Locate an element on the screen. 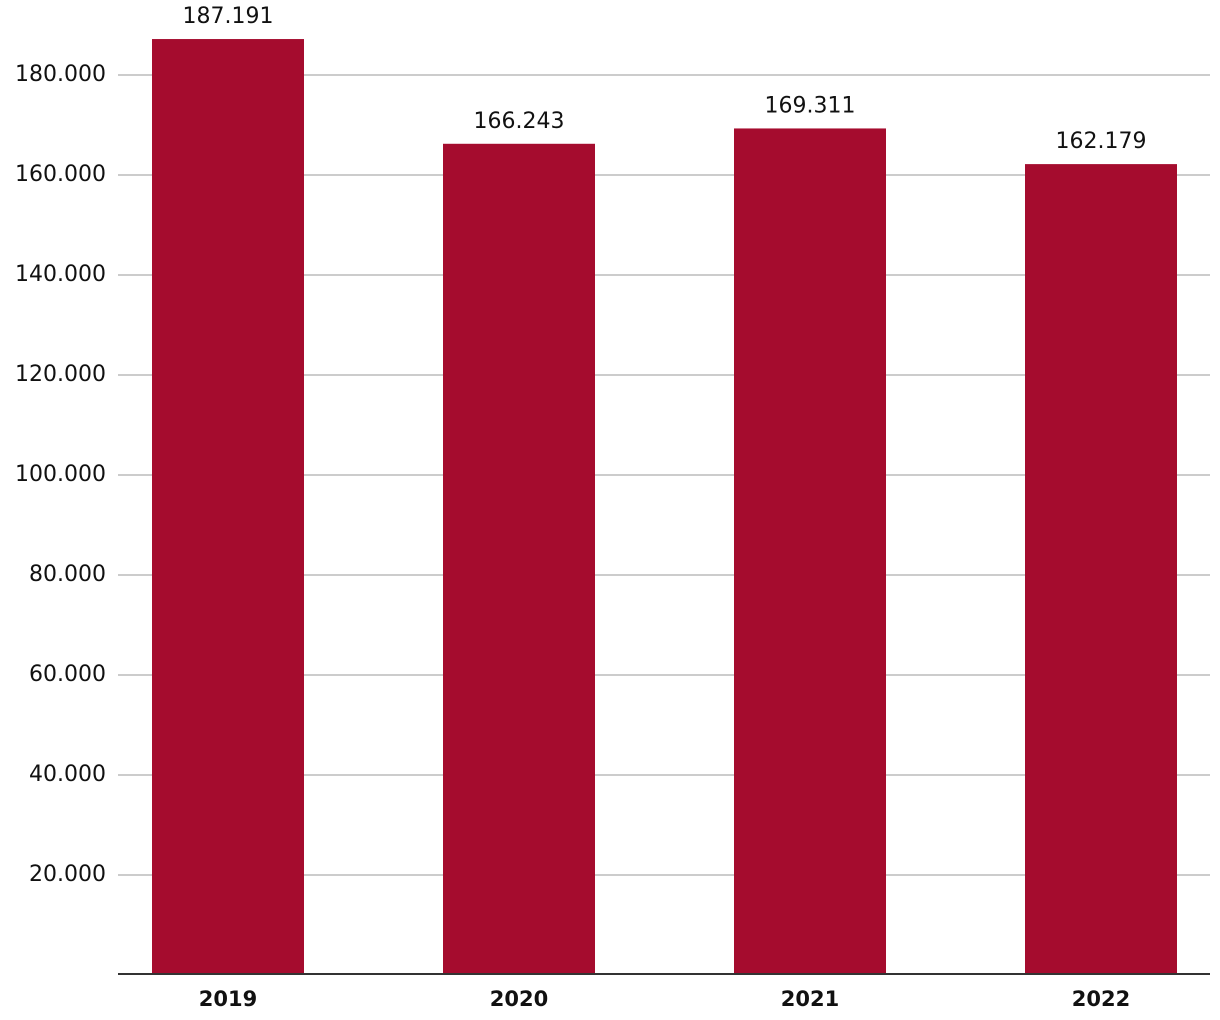  x-tick-label: 2021 is located at coordinates (810, 999).